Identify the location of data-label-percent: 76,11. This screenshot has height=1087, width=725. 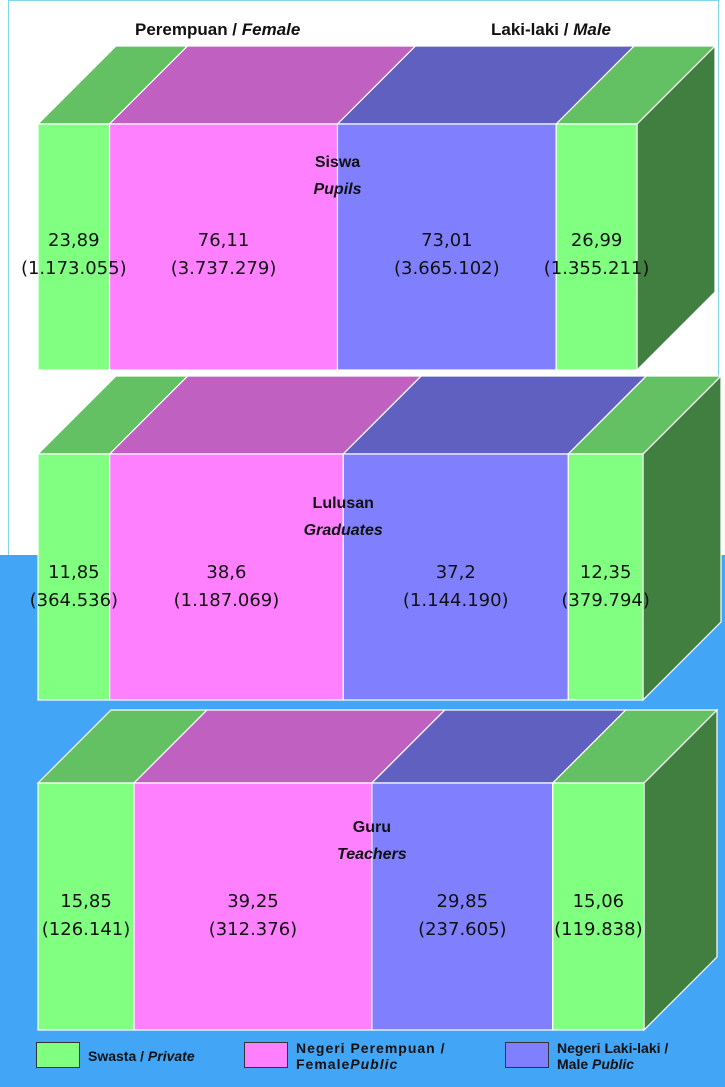
(224, 240).